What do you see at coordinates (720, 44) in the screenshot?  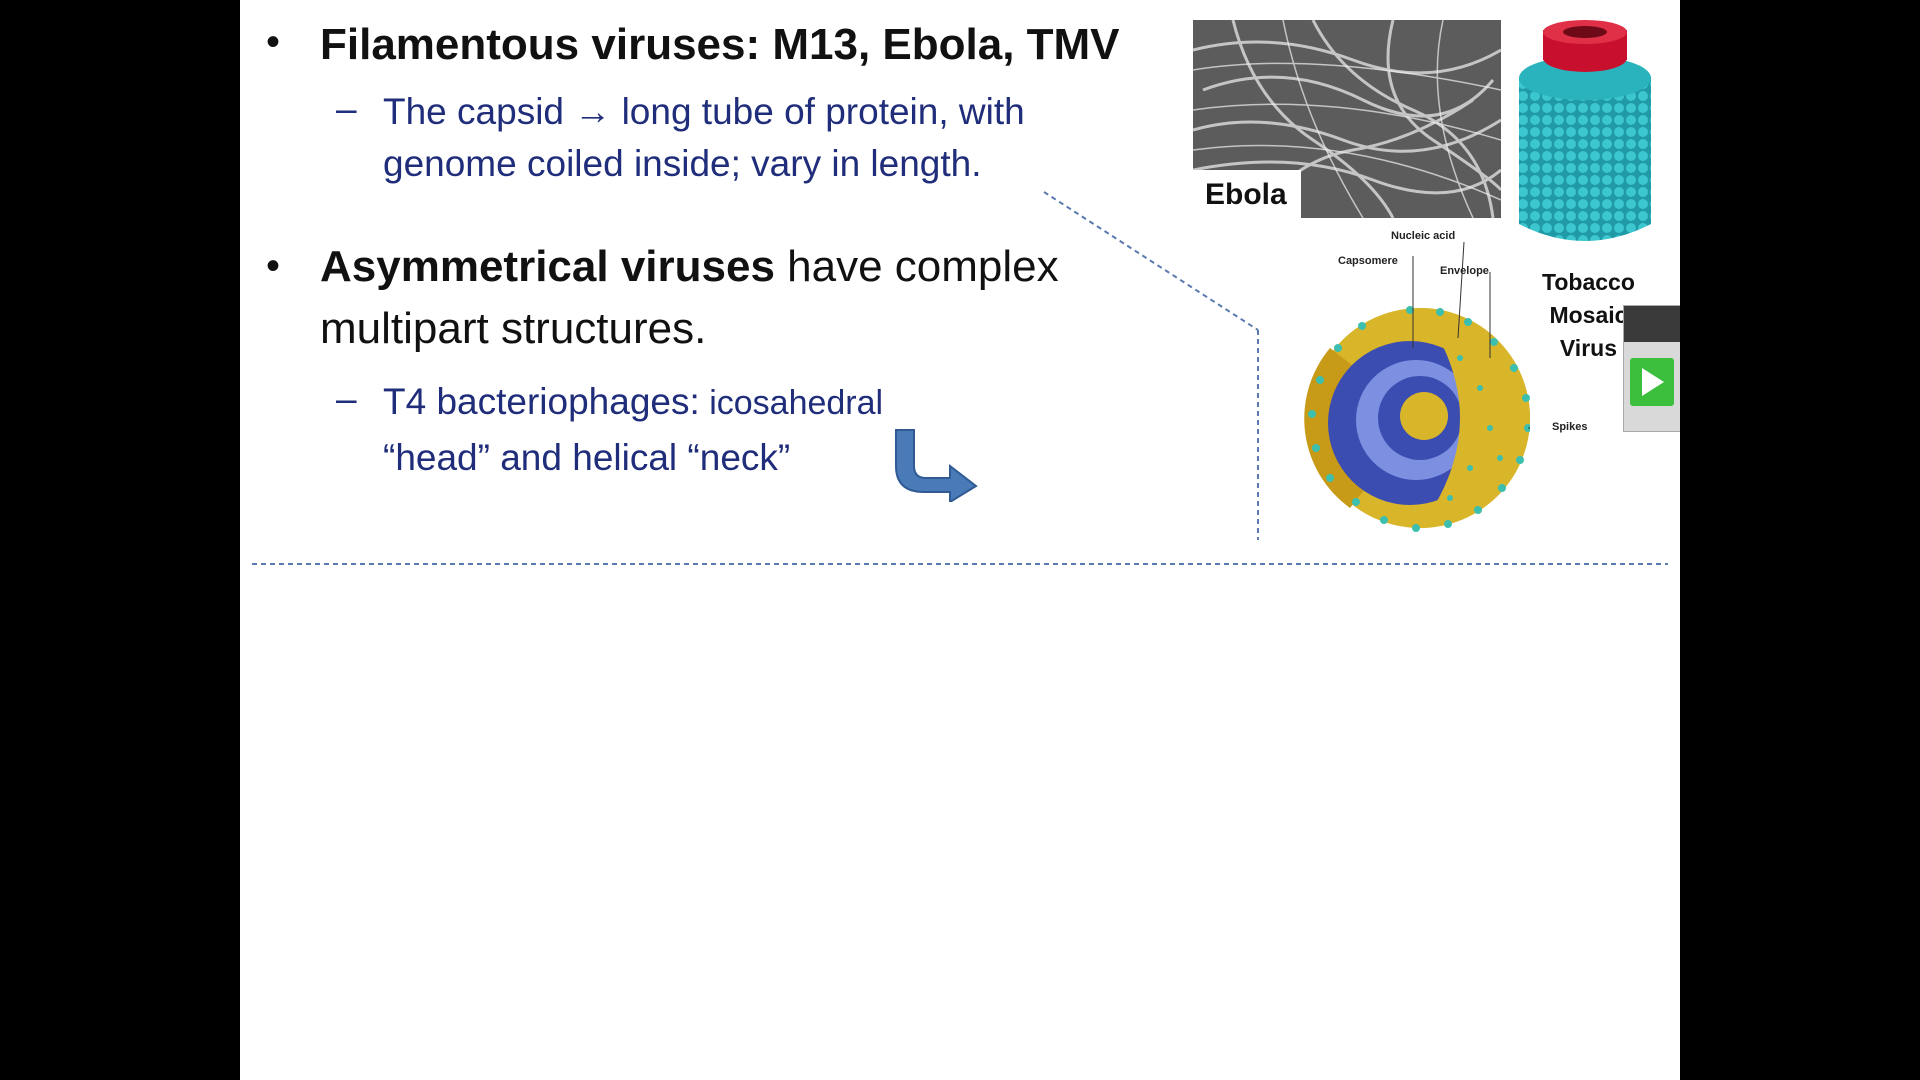 I see `bullet-filamentous: Filamentous viruses: M13, Ebola, TMV` at bounding box center [720, 44].